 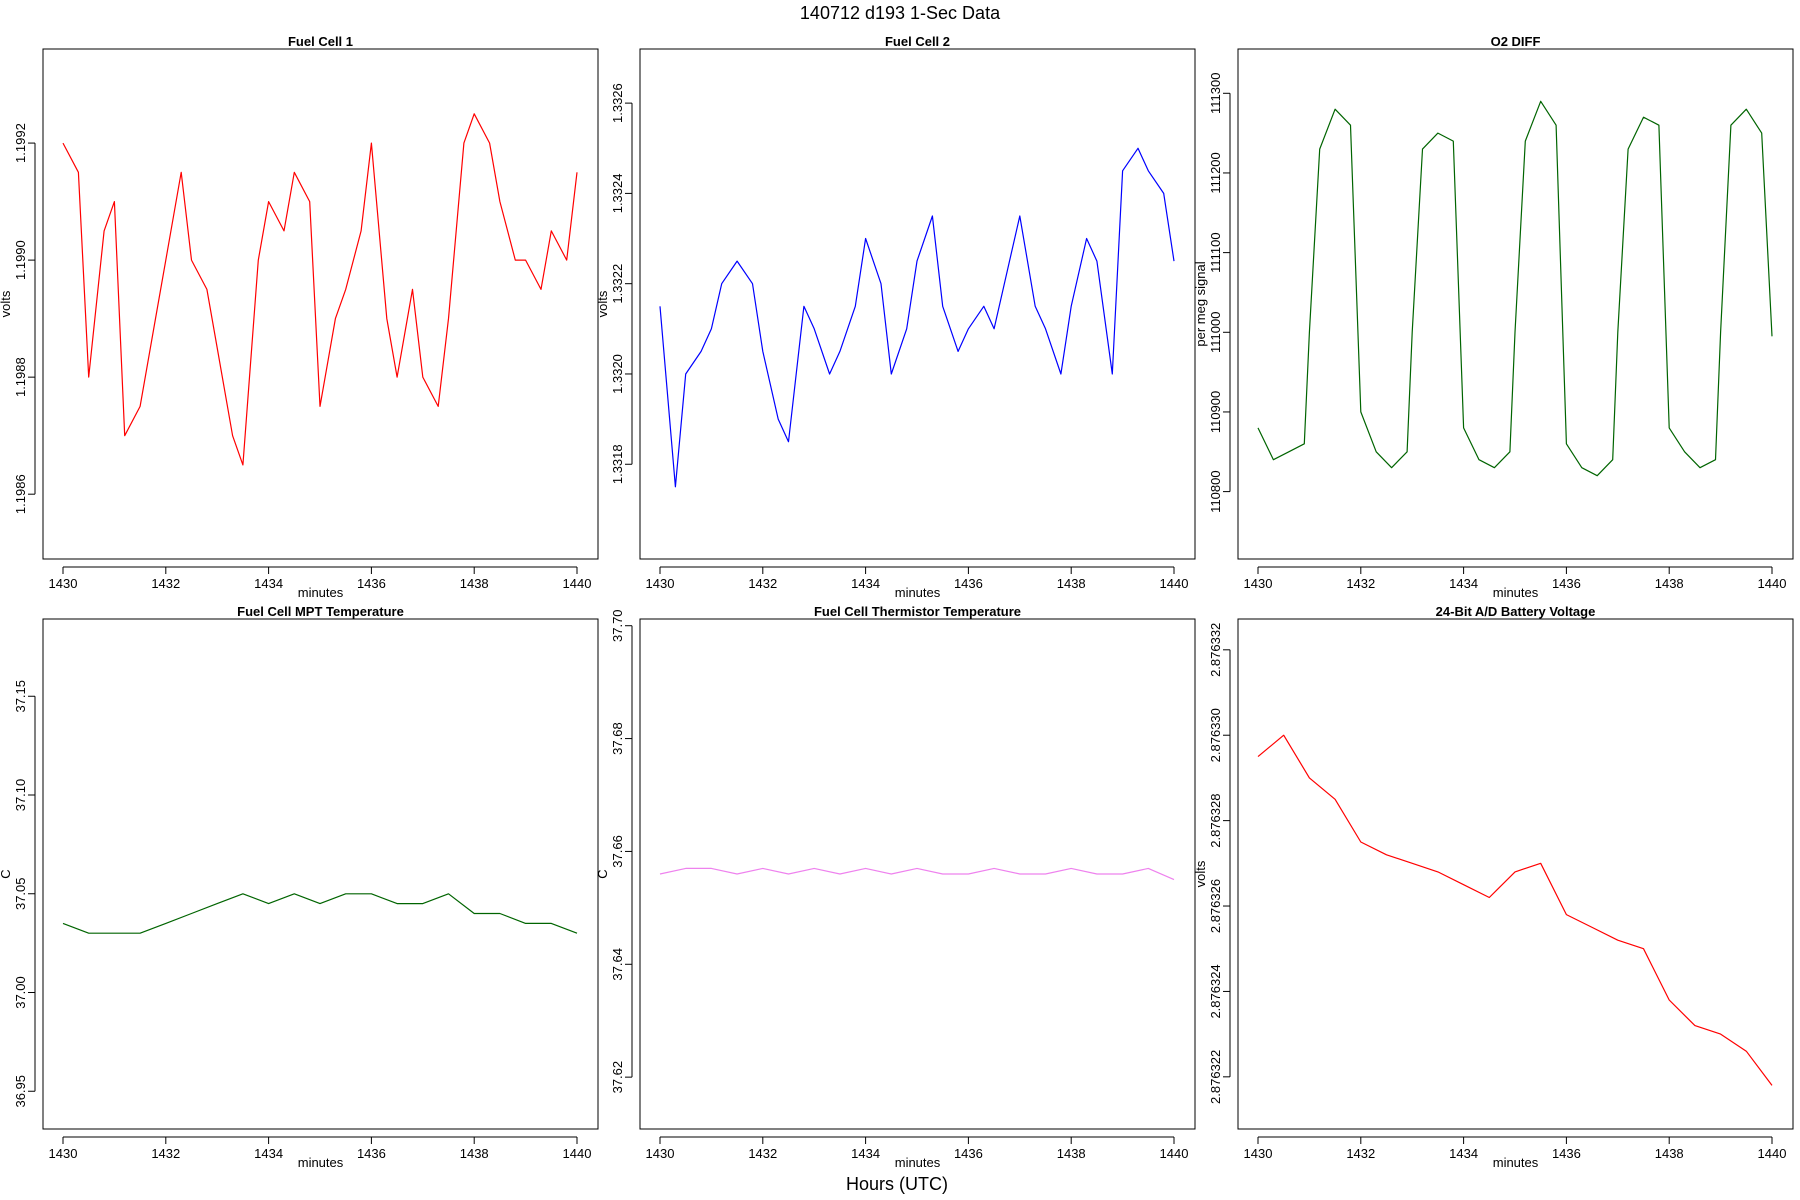 What do you see at coordinates (1215, 906) in the screenshot?
I see `panel-6-y-tick-label: 2.876326` at bounding box center [1215, 906].